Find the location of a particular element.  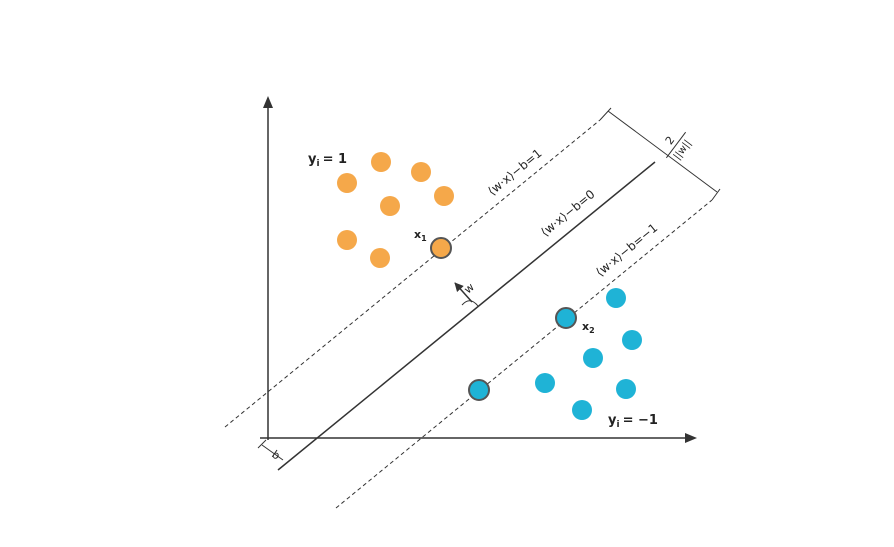

support-vector-x1-label: x1 is located at coordinates (420, 235).